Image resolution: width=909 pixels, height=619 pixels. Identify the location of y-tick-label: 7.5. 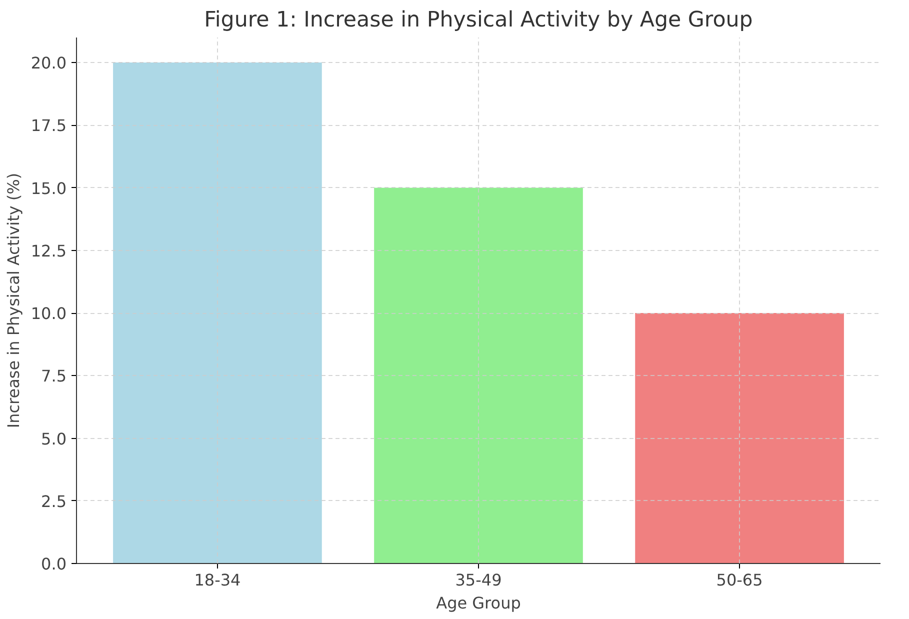
(54, 376).